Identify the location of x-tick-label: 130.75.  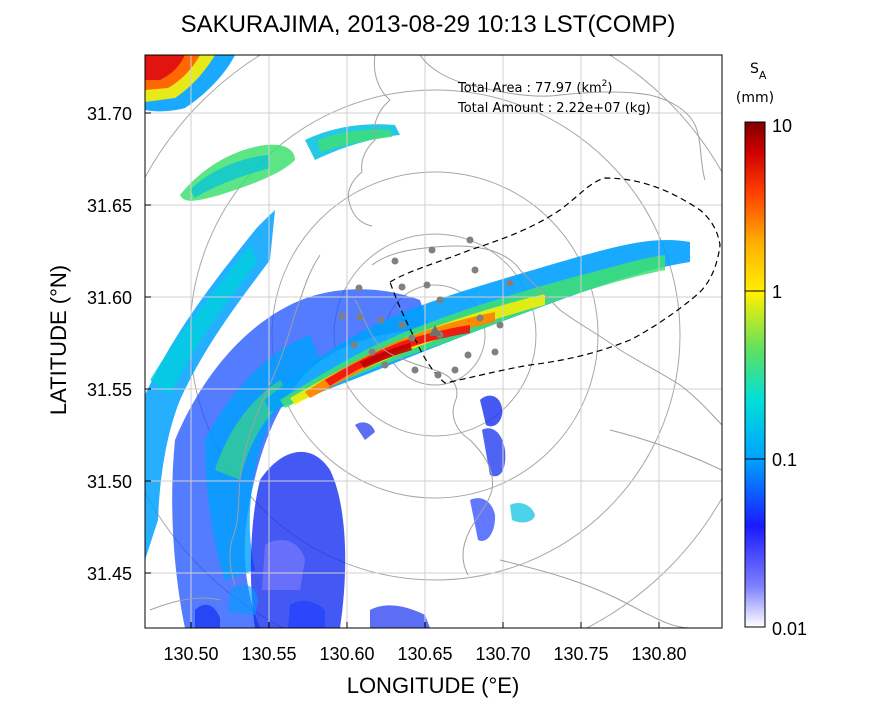
(580, 654).